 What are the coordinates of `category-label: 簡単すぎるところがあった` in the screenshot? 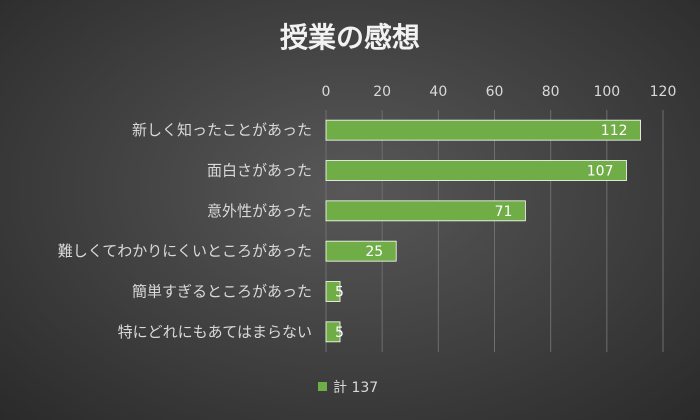 It's located at (222, 292).